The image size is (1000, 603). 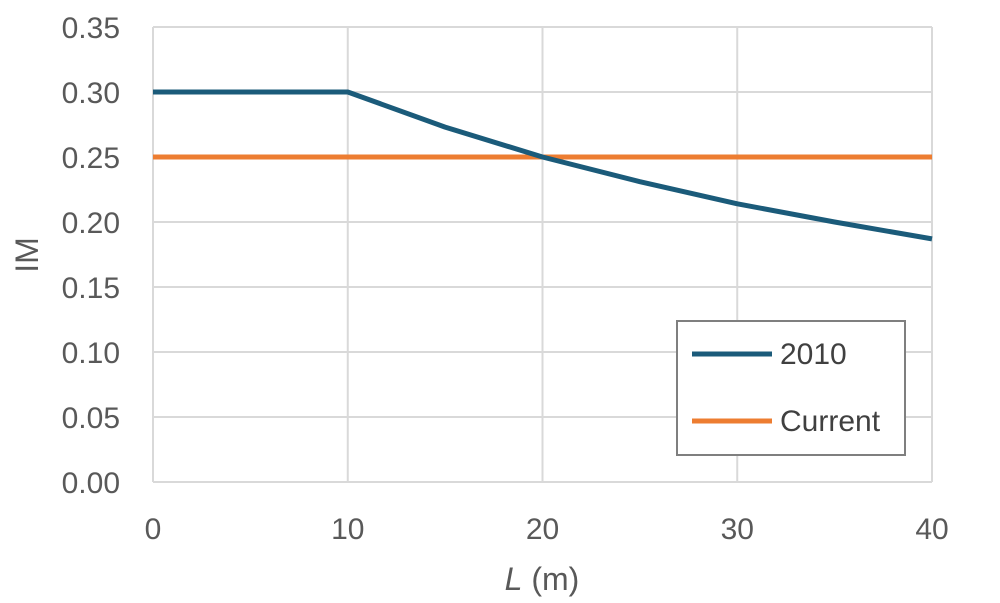 What do you see at coordinates (153, 529) in the screenshot?
I see `x-tick-label: 0` at bounding box center [153, 529].